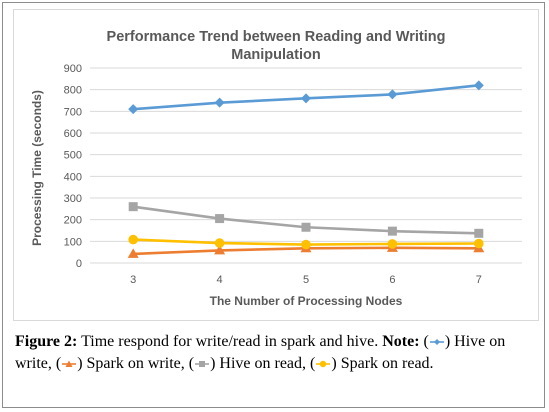  I want to click on series-spark-on-read, so click(306, 242).